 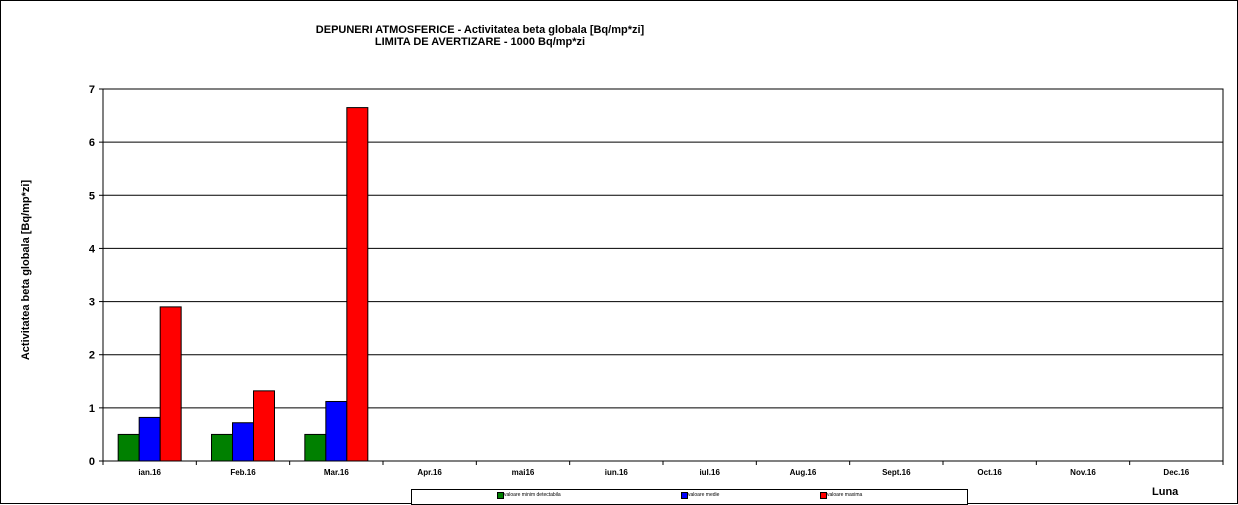 I want to click on y-tick-label: 3, so click(x=92, y=303).